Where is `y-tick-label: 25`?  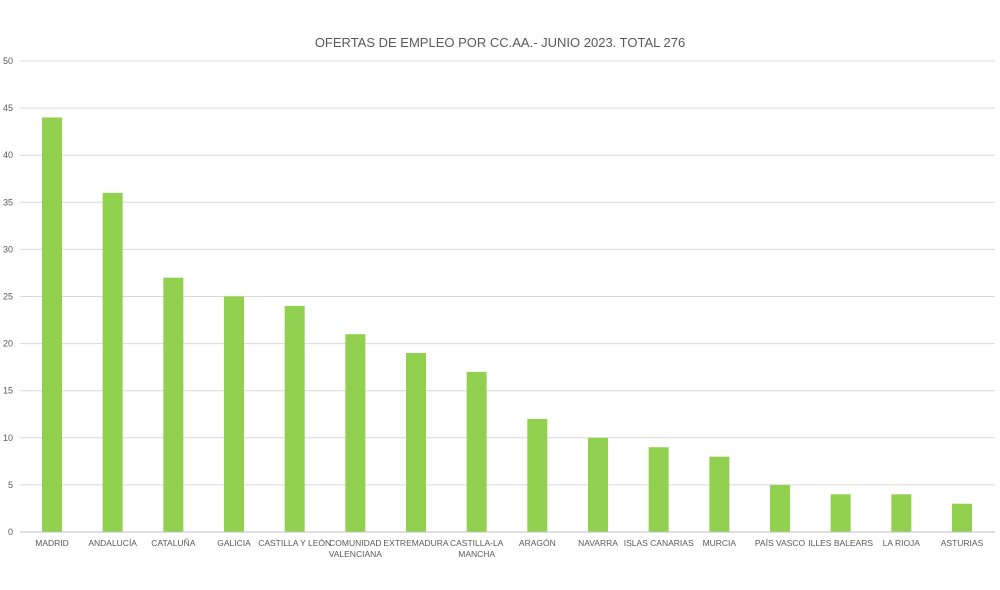
y-tick-label: 25 is located at coordinates (8, 297).